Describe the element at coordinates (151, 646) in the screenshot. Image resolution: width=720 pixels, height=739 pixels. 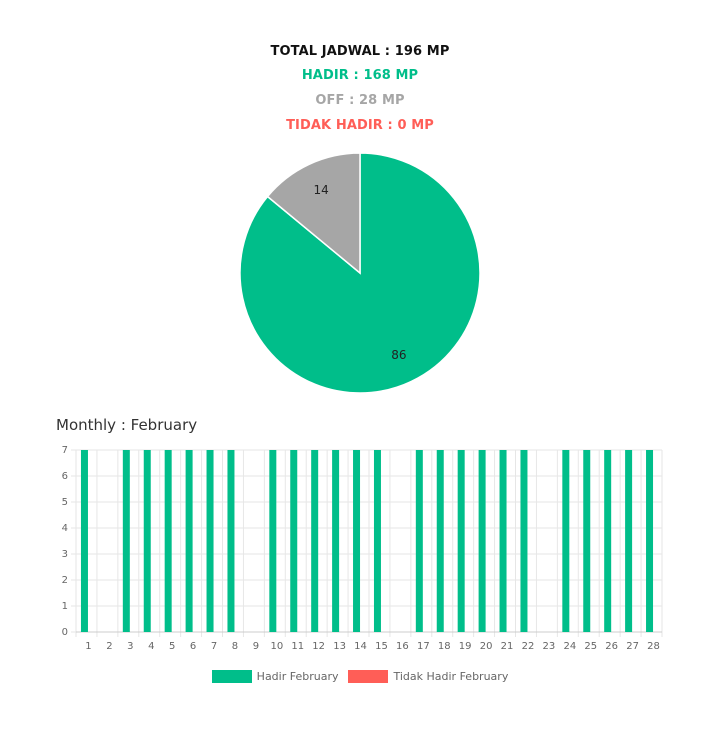
I see `x-tick-label: 4` at that location.